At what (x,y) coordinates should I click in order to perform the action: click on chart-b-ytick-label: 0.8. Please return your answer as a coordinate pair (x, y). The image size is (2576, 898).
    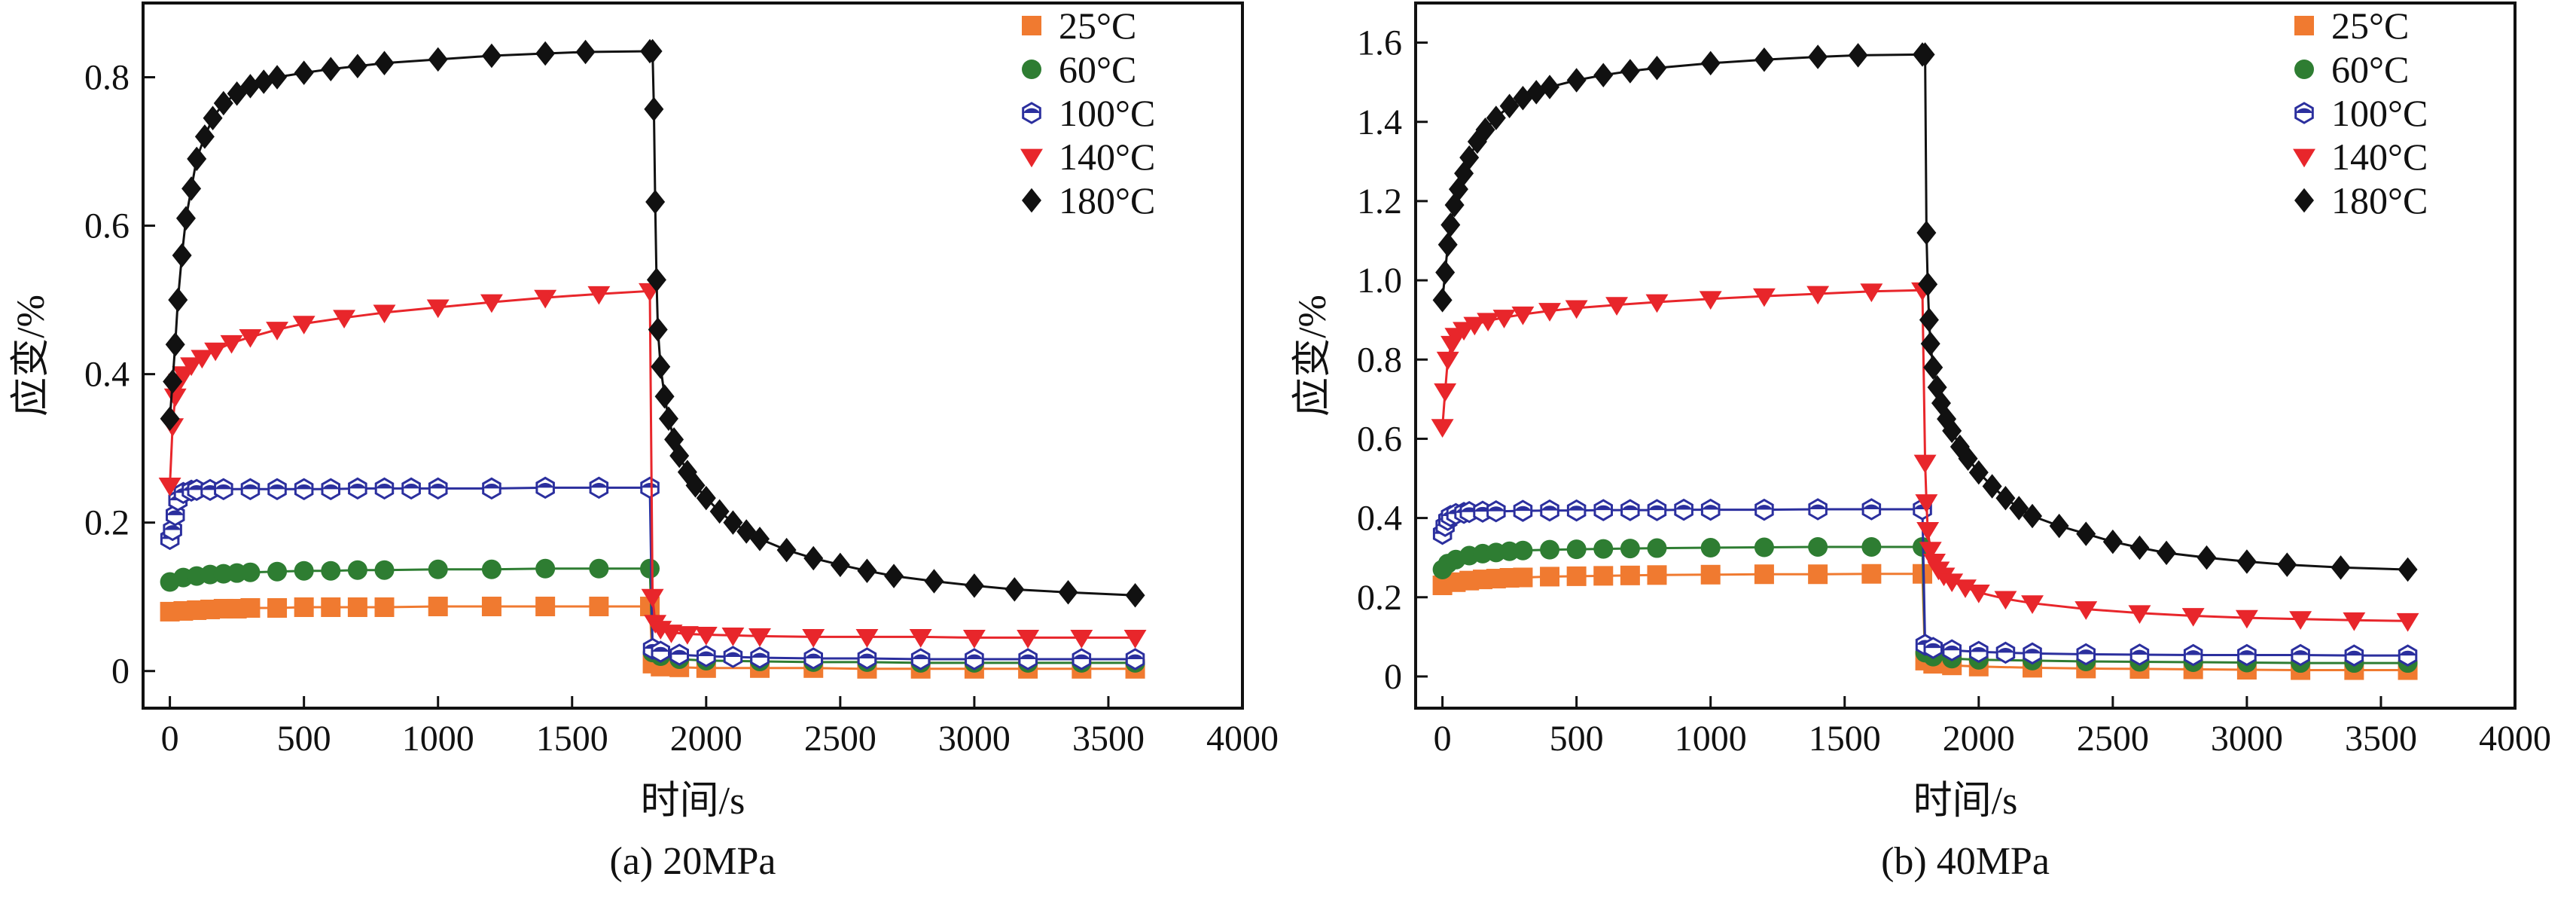
    Looking at the image, I should click on (1379, 360).